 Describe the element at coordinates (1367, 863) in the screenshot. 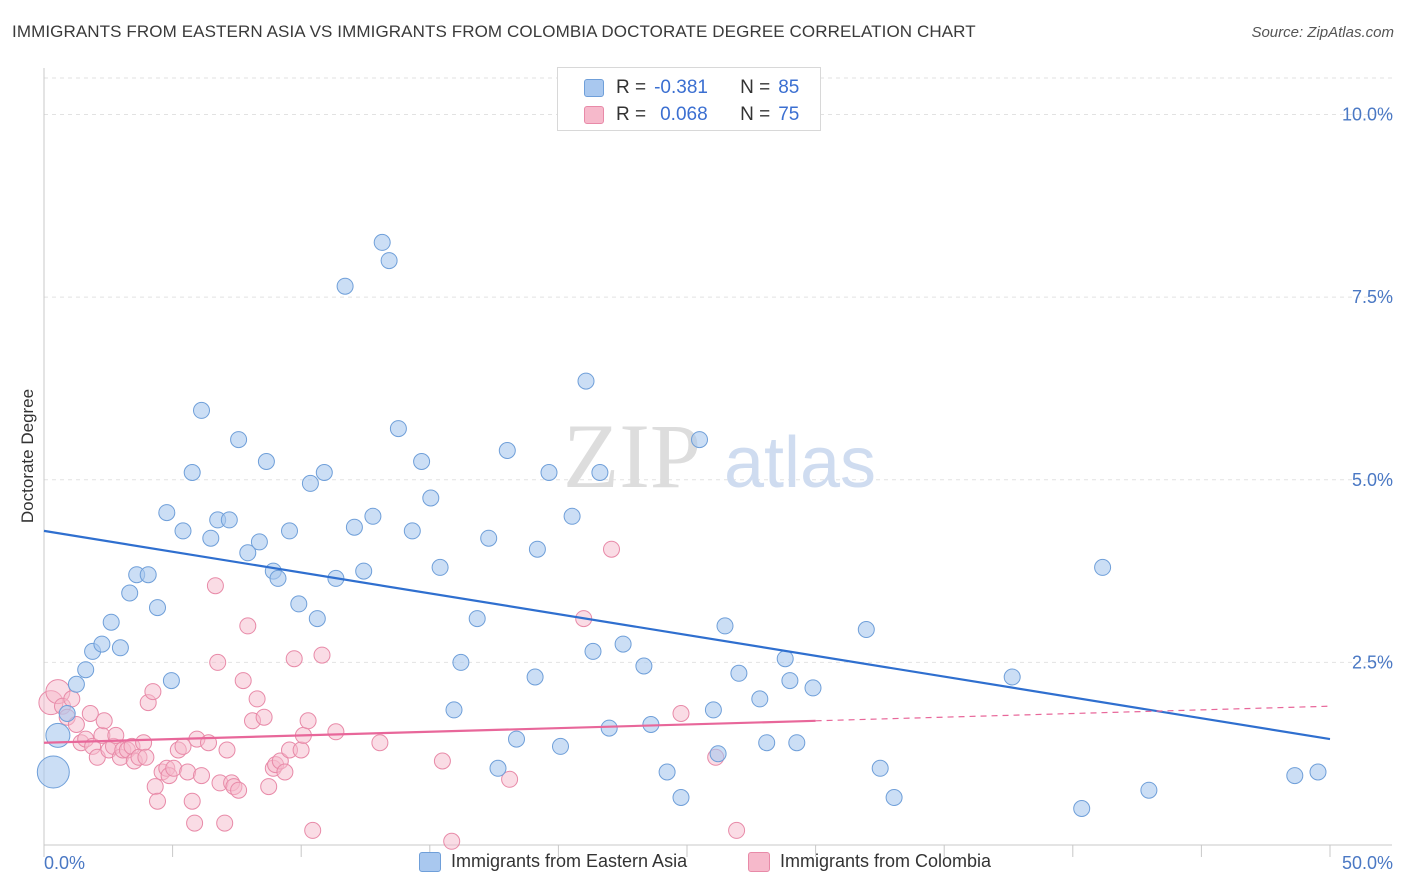

I see `x-tick-label: 50.0%` at that location.